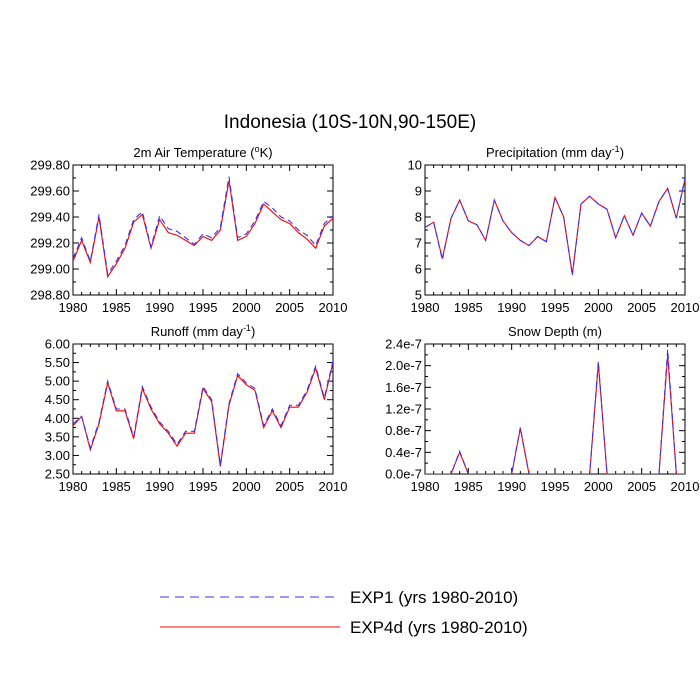  Describe the element at coordinates (439, 627) in the screenshot. I see `legend-label-exp4d: EXP4d (yrs 1980-2010)` at that location.